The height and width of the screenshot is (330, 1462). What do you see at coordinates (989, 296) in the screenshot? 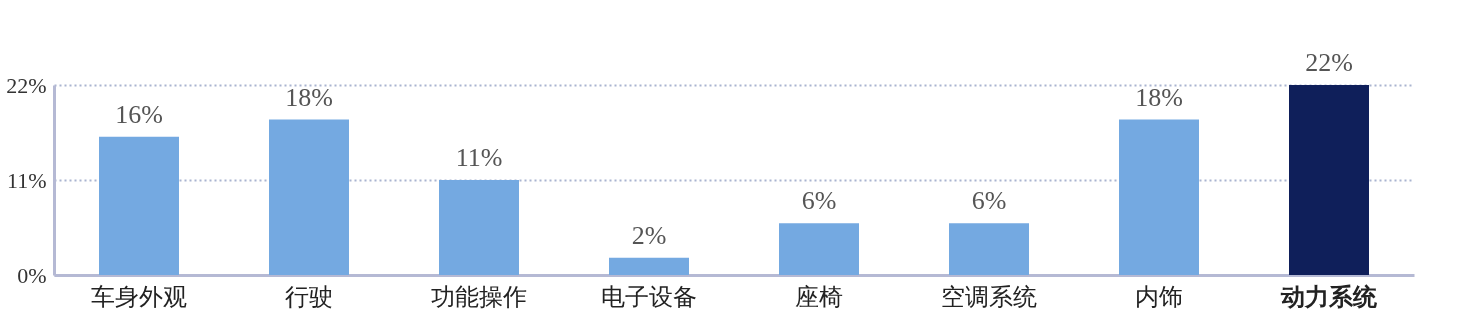
I see `x-tick-label: 空调系统` at bounding box center [989, 296].